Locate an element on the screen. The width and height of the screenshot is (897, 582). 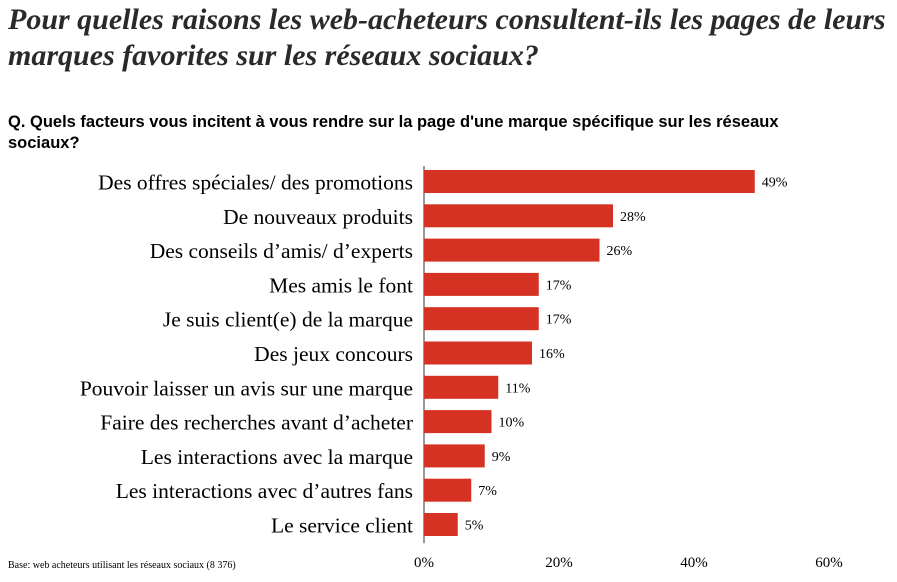
category-label: Les interactions avec la marque is located at coordinates (277, 457).